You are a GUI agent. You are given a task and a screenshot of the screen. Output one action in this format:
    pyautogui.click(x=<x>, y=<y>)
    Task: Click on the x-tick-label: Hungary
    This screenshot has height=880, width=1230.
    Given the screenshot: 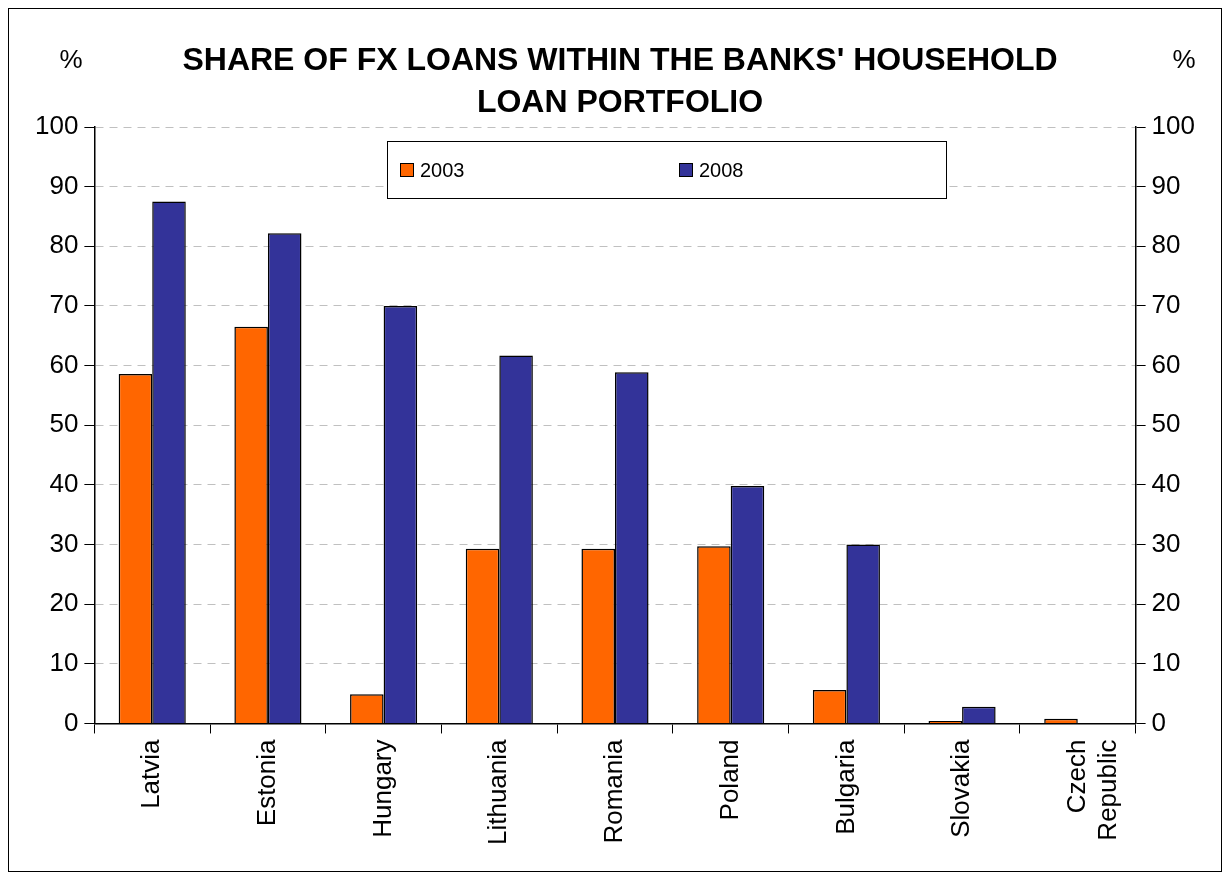 What is the action you would take?
    pyautogui.click(x=381, y=788)
    